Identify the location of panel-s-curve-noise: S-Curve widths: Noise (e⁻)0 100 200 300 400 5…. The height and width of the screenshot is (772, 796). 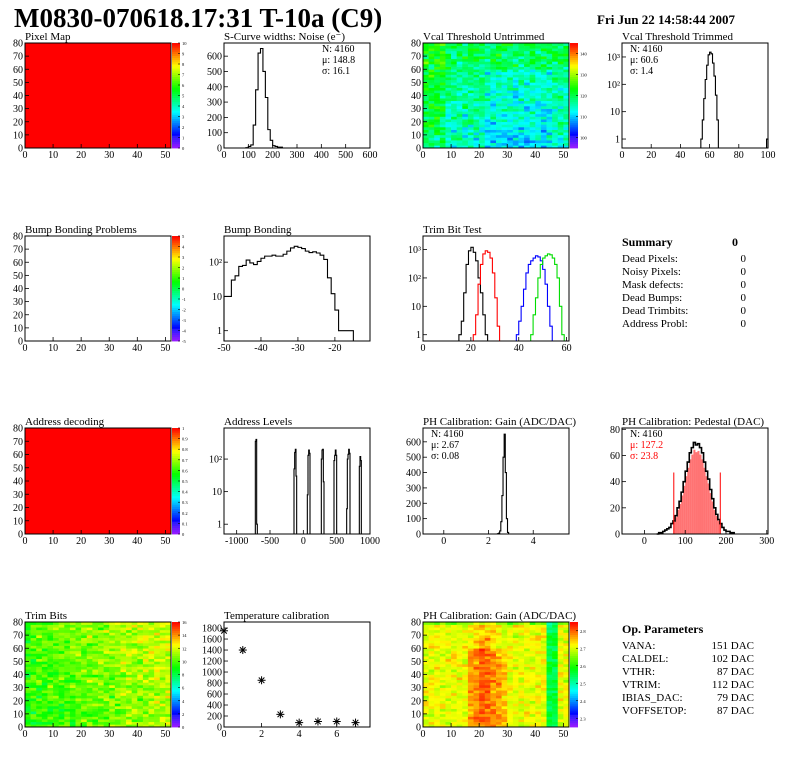
(292, 96).